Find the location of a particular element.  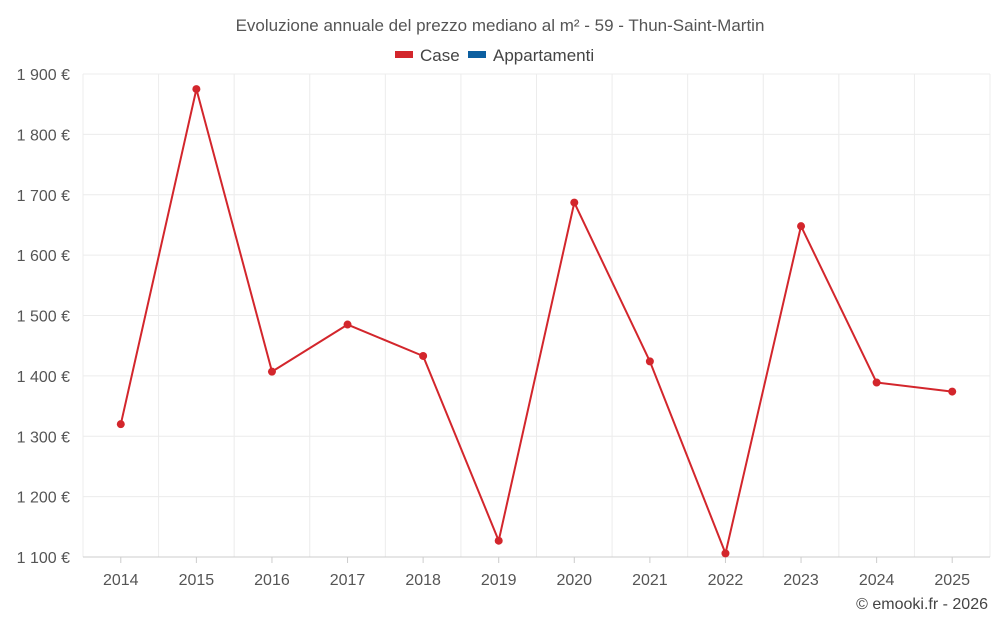

x-tick-label: 2025 is located at coordinates (952, 580).